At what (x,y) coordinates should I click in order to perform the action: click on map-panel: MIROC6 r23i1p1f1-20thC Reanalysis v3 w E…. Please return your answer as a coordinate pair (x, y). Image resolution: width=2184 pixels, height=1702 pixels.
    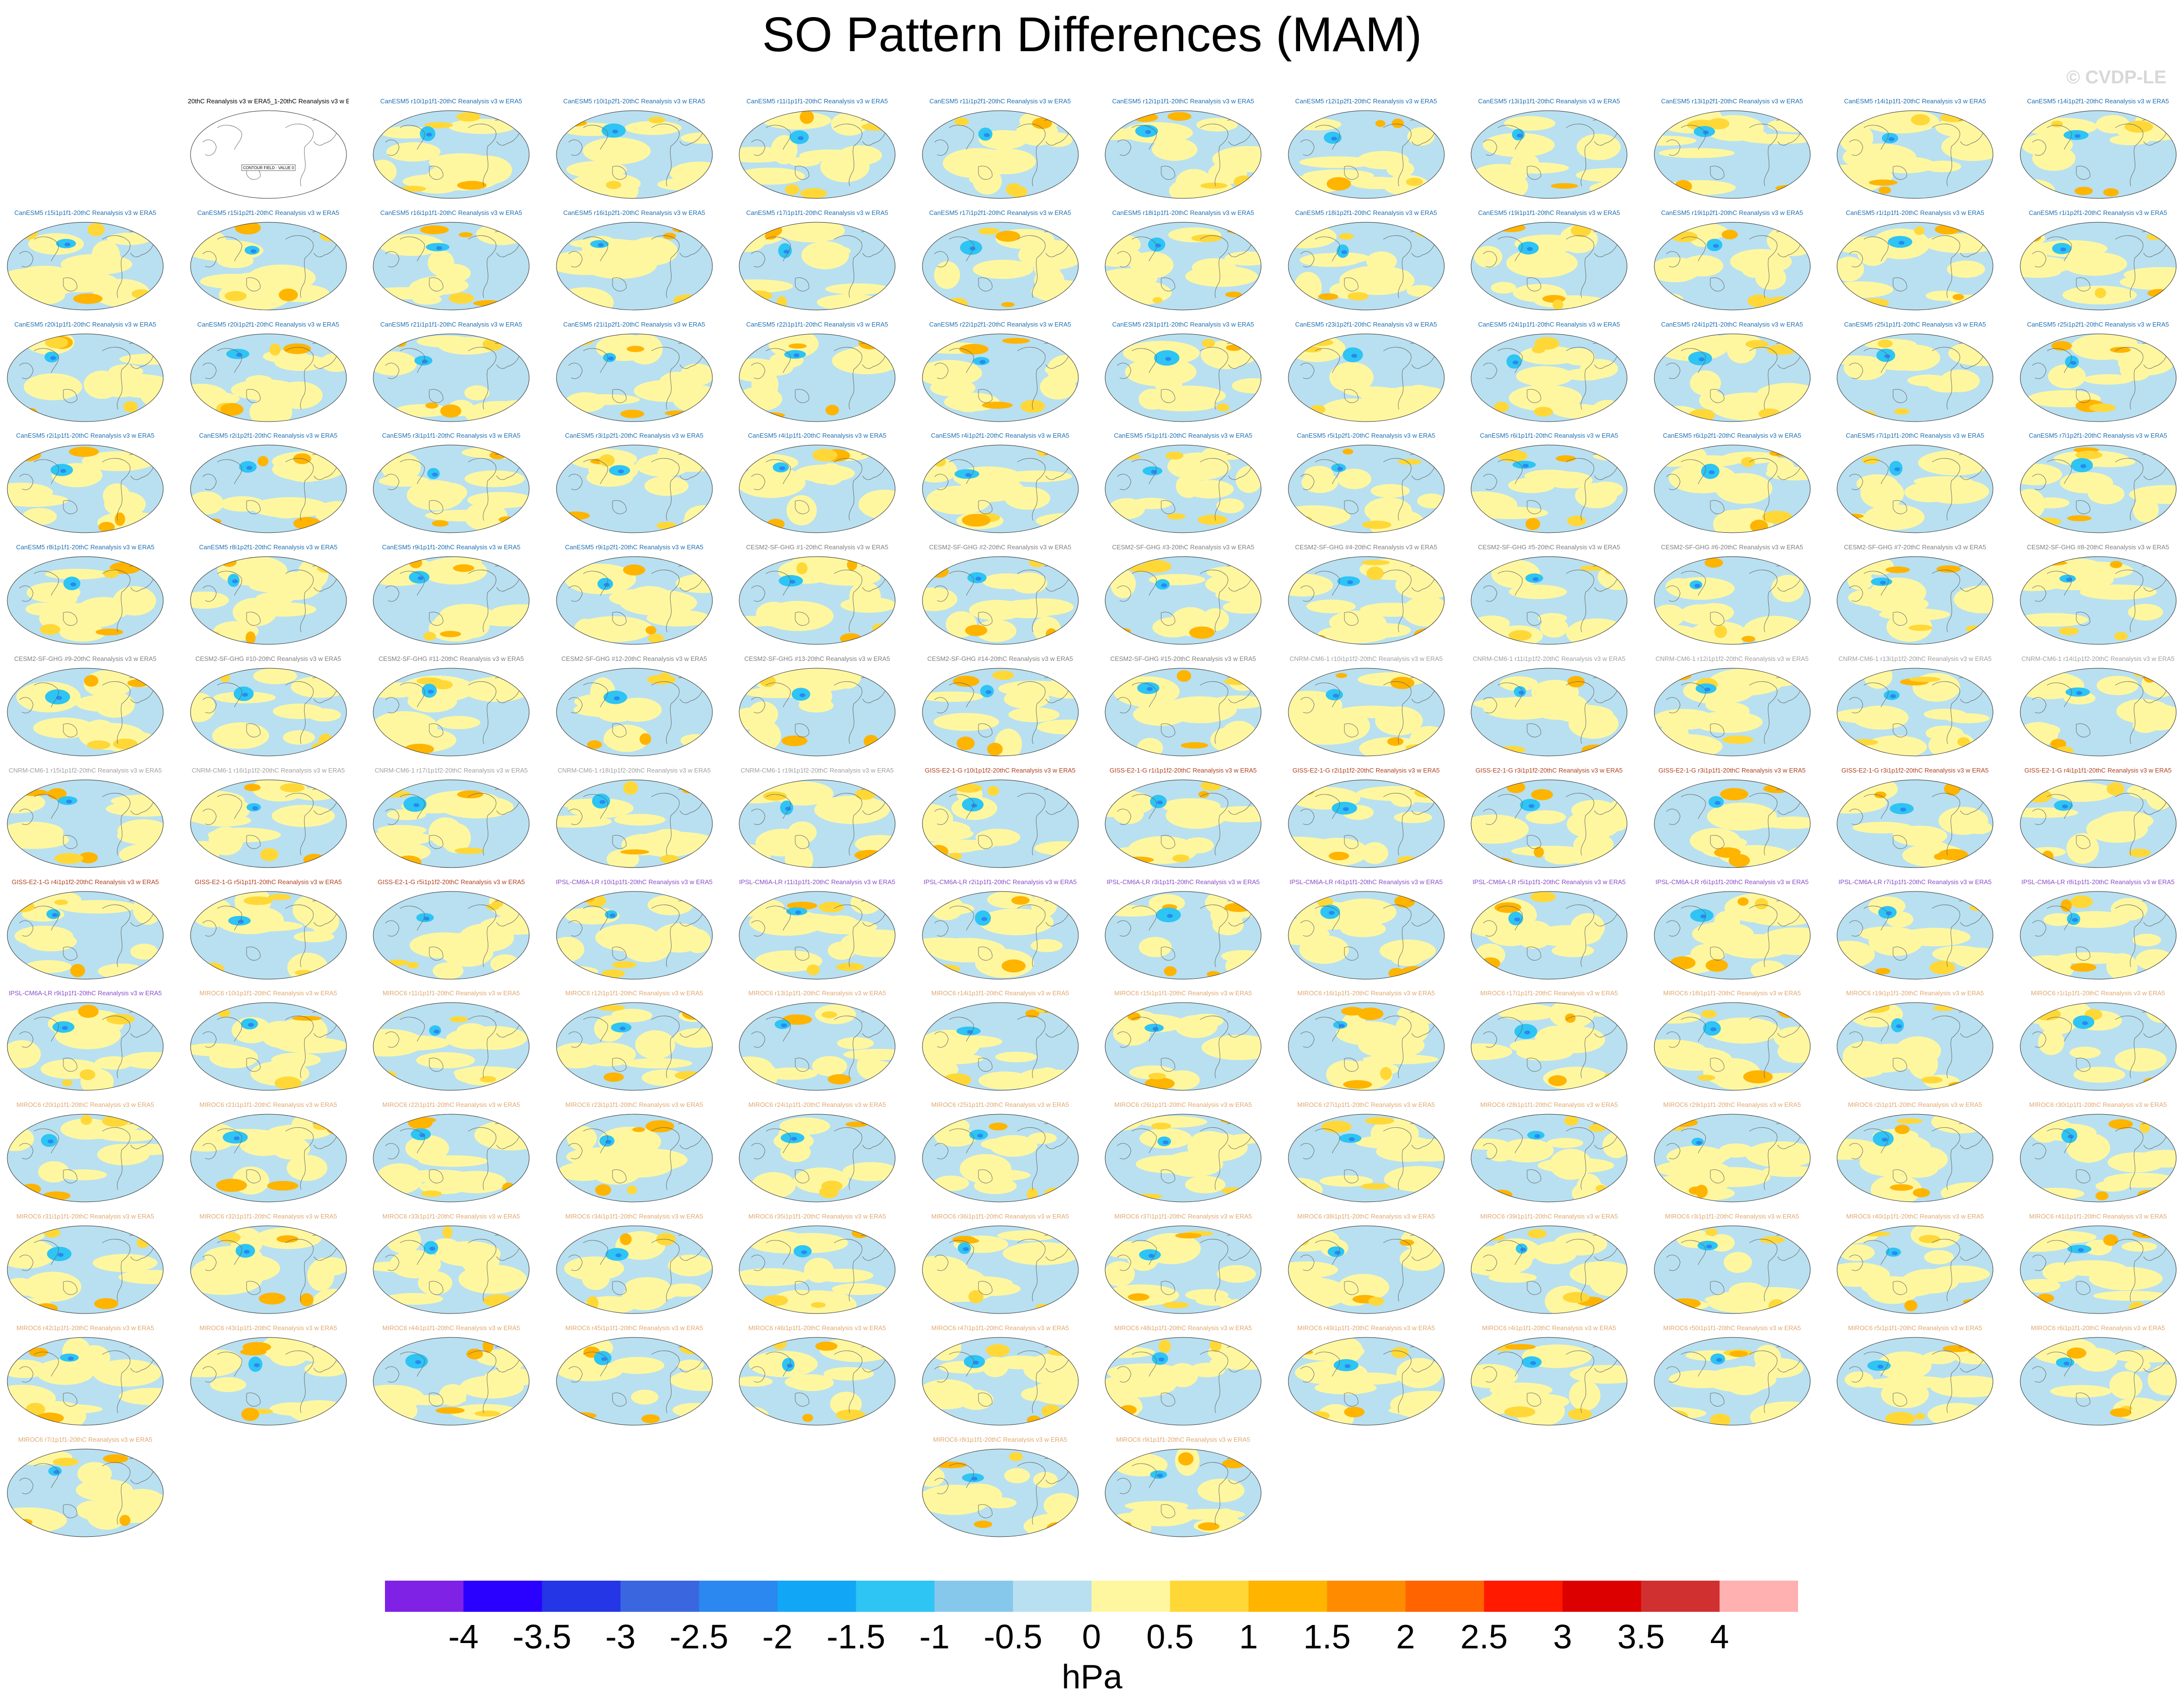
    Looking at the image, I should click on (634, 1156).